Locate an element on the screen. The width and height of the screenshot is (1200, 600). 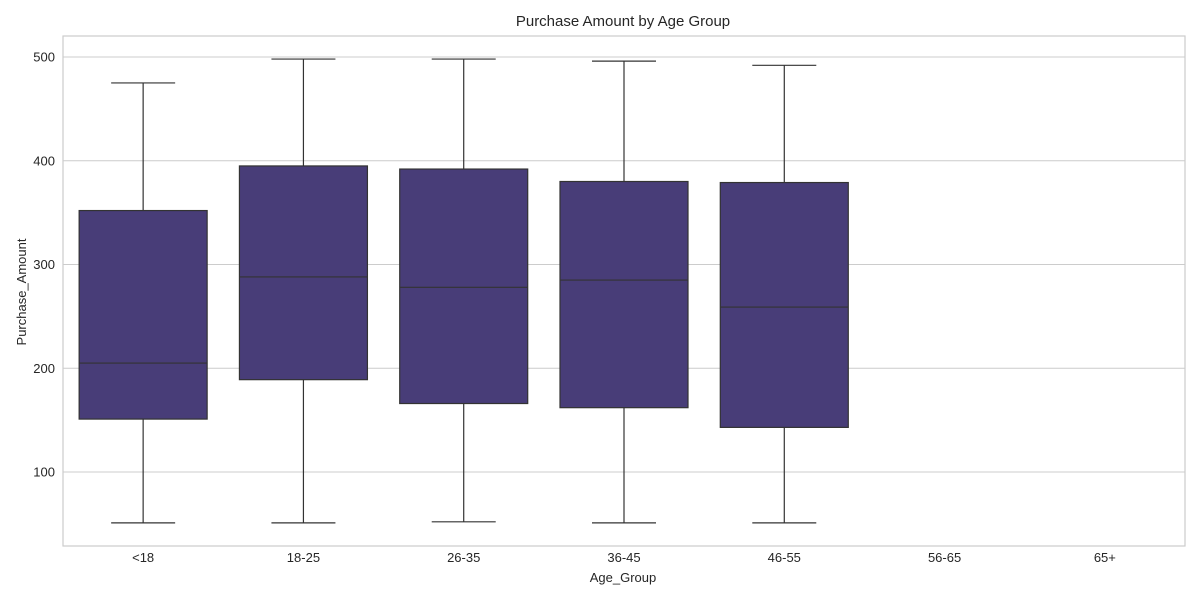
x-tick-label: 56-65 is located at coordinates (944, 557).